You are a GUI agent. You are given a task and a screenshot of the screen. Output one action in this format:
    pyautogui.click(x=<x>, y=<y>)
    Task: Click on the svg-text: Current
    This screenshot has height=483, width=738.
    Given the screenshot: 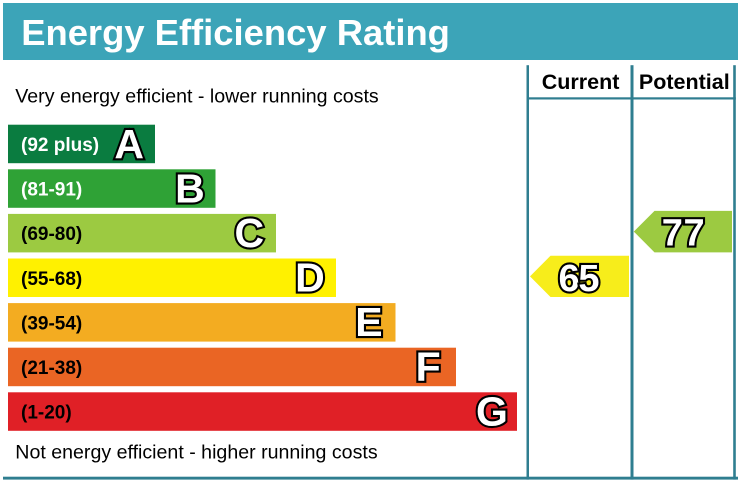 What is the action you would take?
    pyautogui.click(x=581, y=82)
    